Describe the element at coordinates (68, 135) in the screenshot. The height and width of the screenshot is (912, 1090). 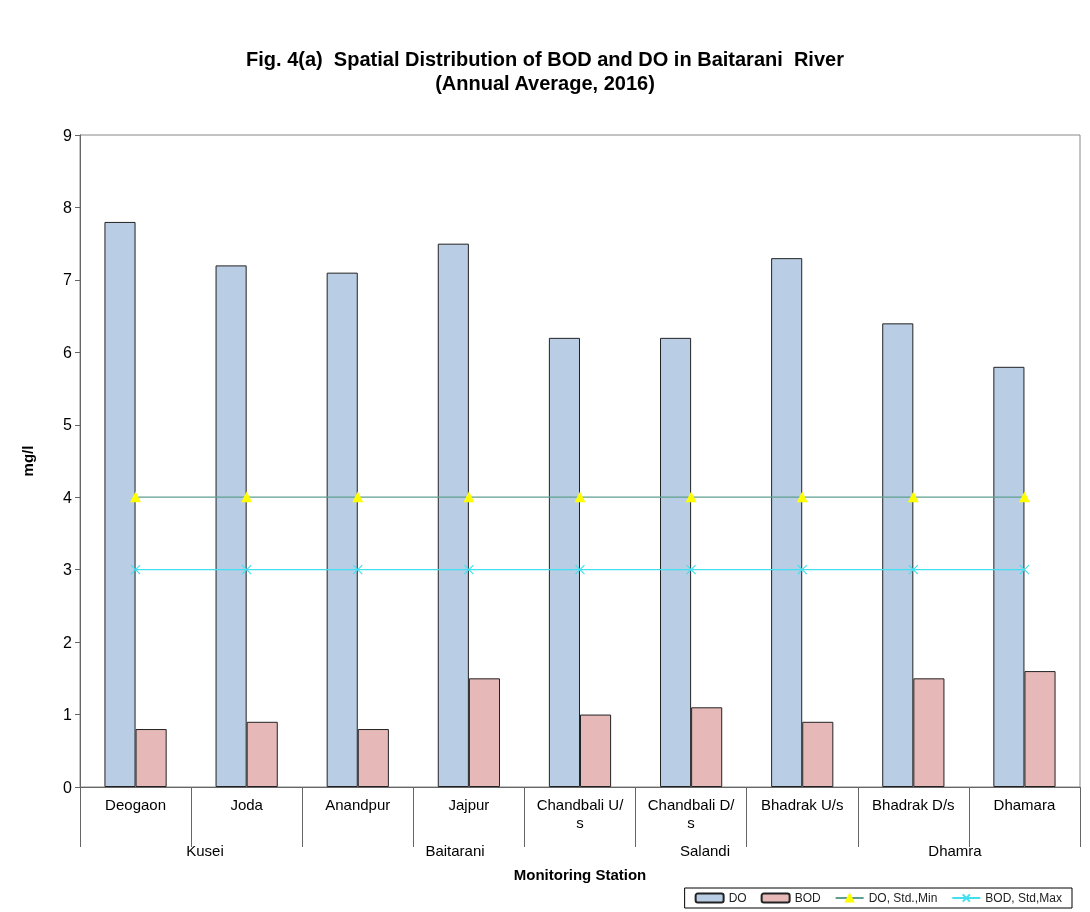
I see `y-tick-label: 9` at that location.